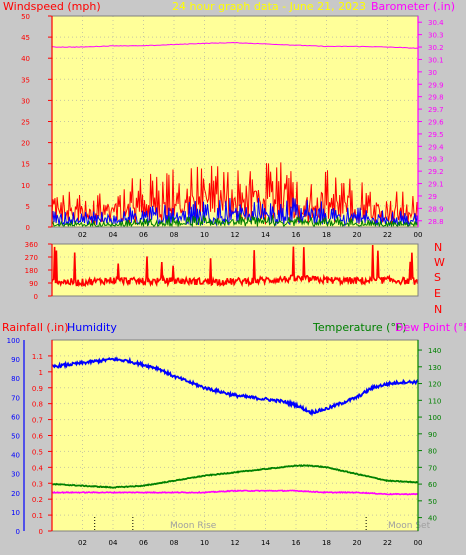  Describe the element at coordinates (15, 417) in the screenshot. I see `humidity-tick-label: 60` at that location.